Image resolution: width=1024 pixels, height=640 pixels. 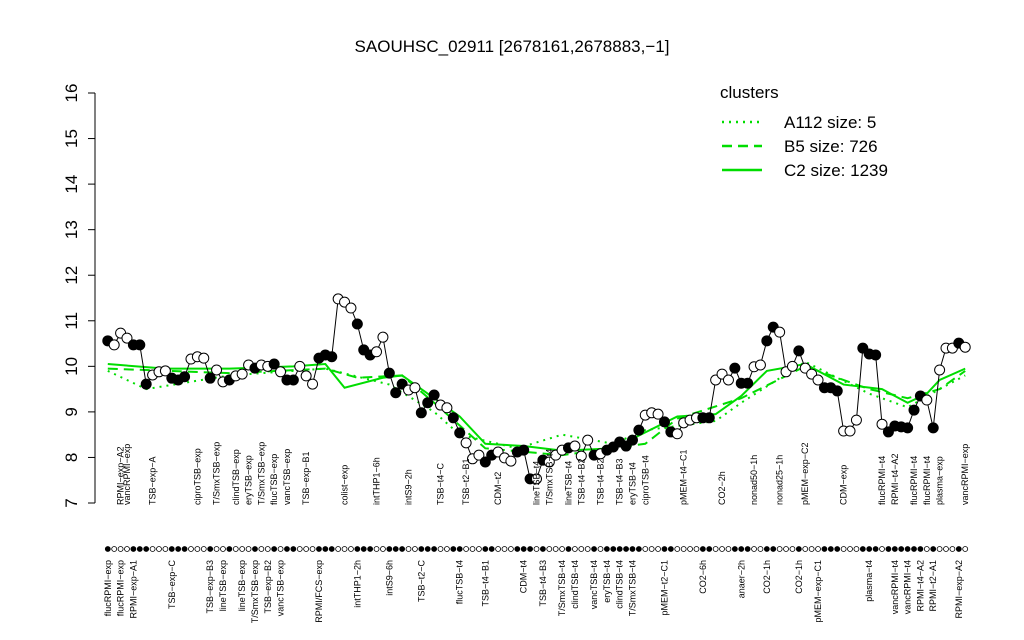 What do you see at coordinates (71, 457) in the screenshot?
I see `y-tick-label: 8` at bounding box center [71, 457].